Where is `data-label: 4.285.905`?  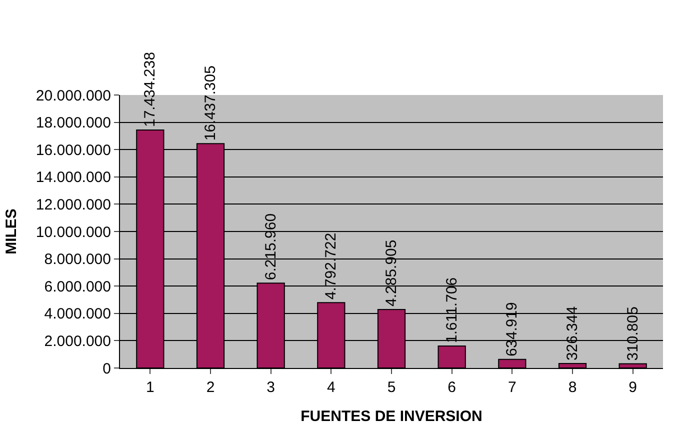
data-label: 4.285.905 is located at coordinates (391, 273).